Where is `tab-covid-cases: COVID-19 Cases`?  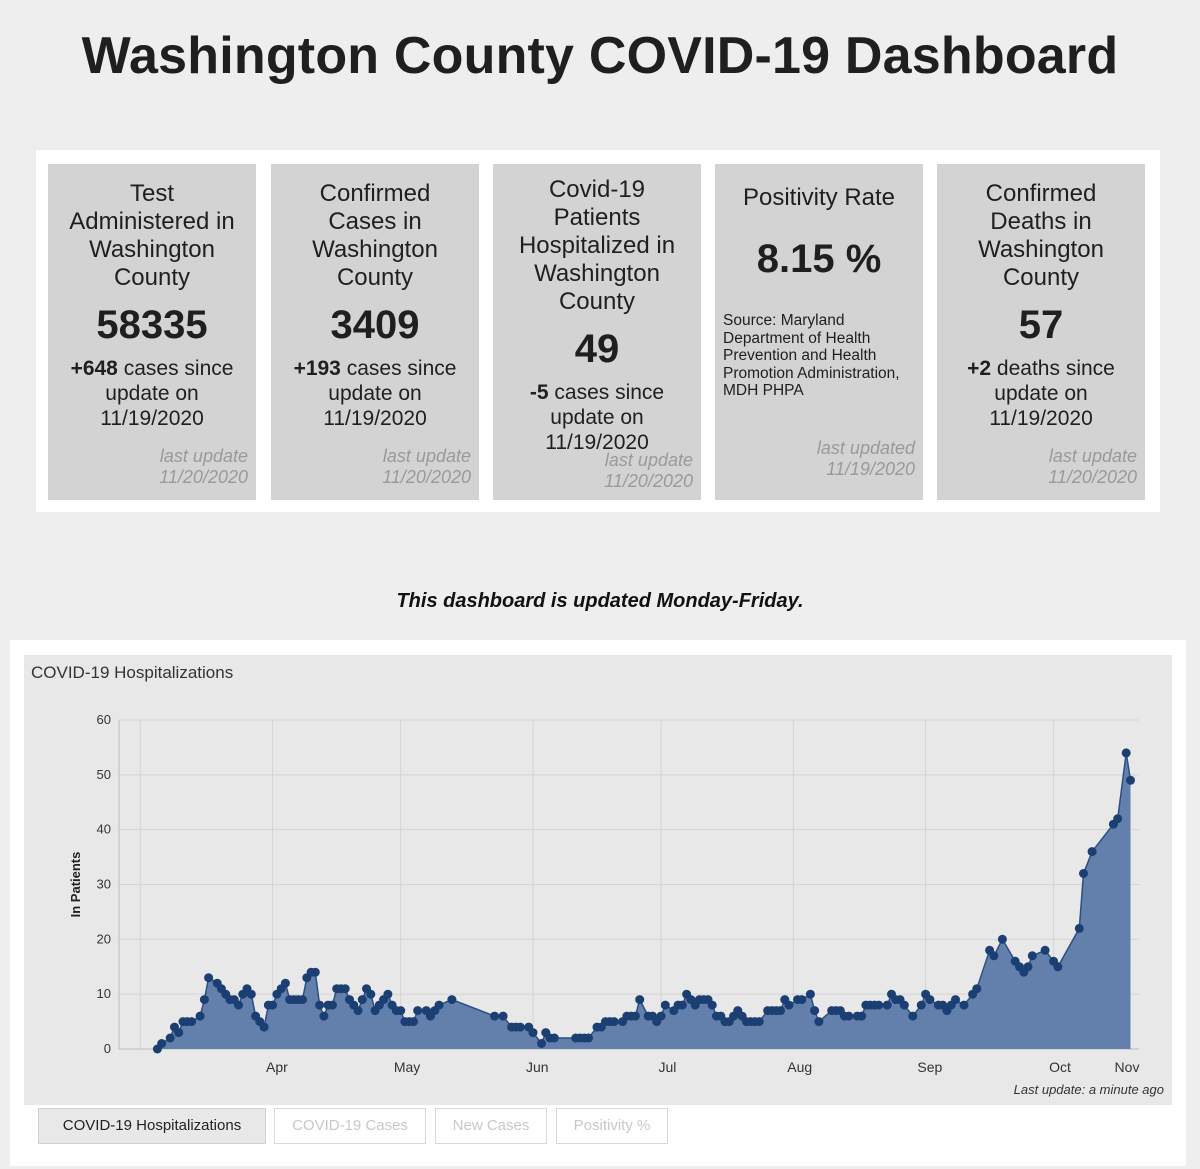
tab-covid-cases: COVID-19 Cases is located at coordinates (350, 1126).